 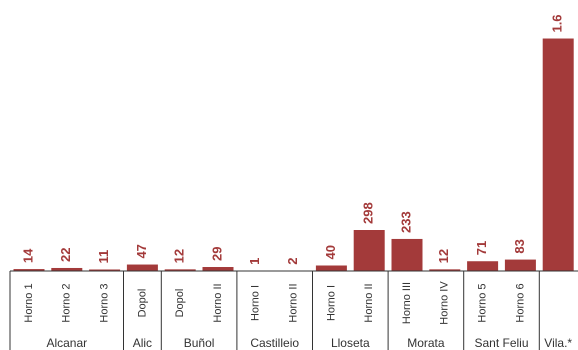 What do you see at coordinates (519, 246) in the screenshot?
I see `value-label: 83` at bounding box center [519, 246].